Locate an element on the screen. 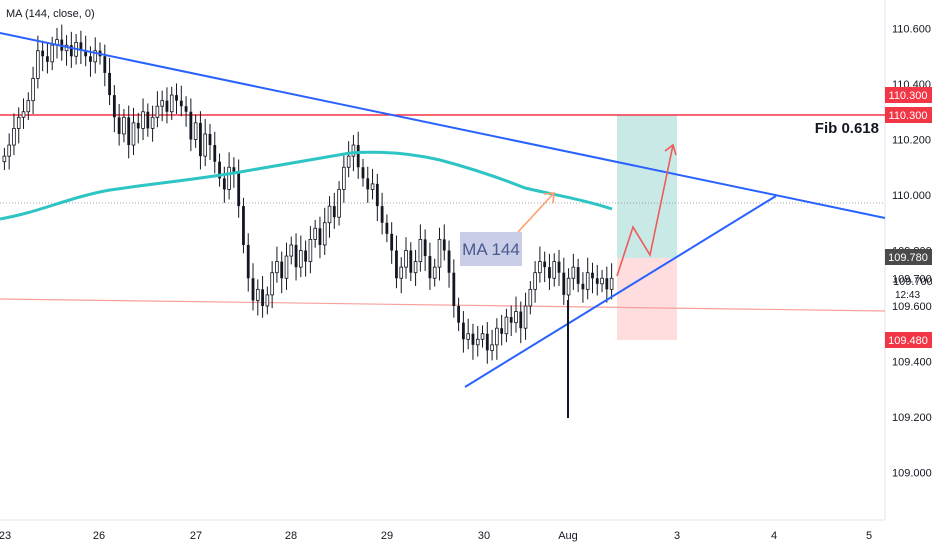 Image resolution: width=932 pixels, height=550 pixels. fib-label: Fib 0.618 is located at coordinates (847, 128).